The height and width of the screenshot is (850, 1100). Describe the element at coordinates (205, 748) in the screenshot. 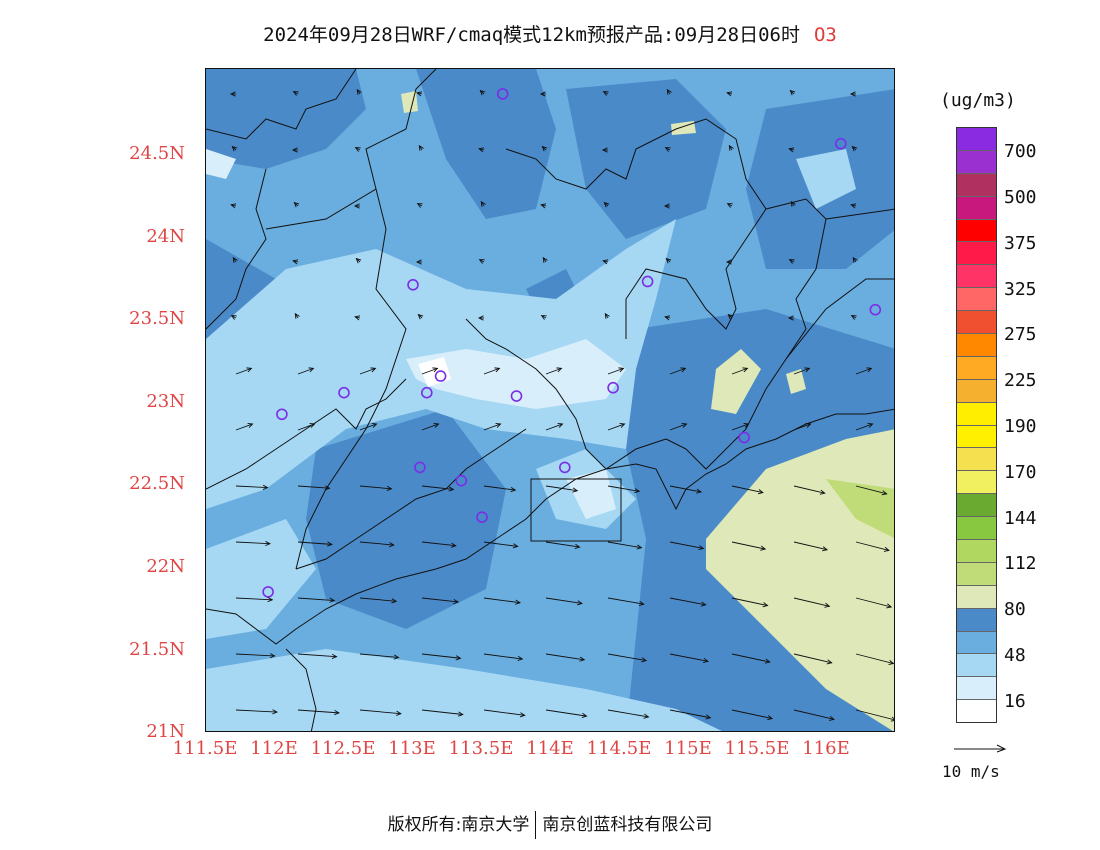

I see `lon-label-111.5E: 111.5E` at that location.